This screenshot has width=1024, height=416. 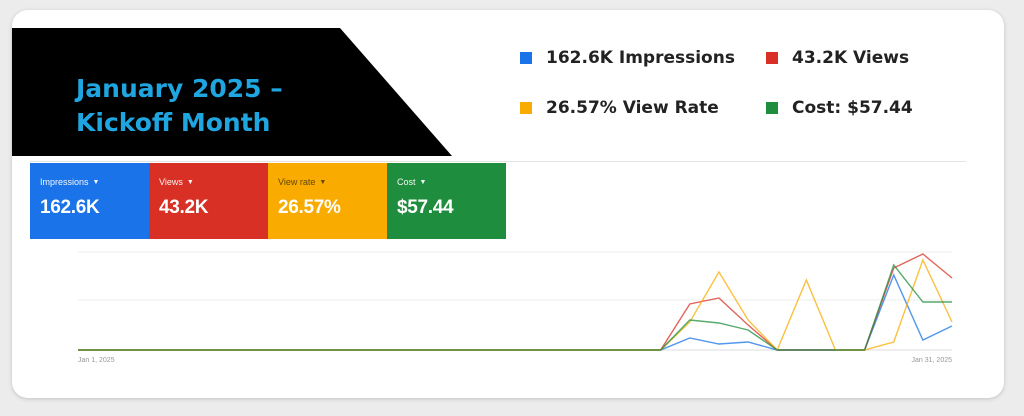 I want to click on metric-label: View rate ▼, so click(x=332, y=182).